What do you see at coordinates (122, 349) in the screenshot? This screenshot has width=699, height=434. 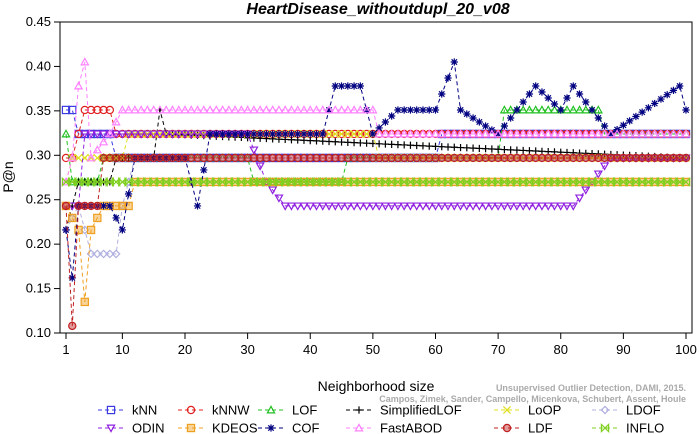 I see `x-tick-label: 10` at bounding box center [122, 349].